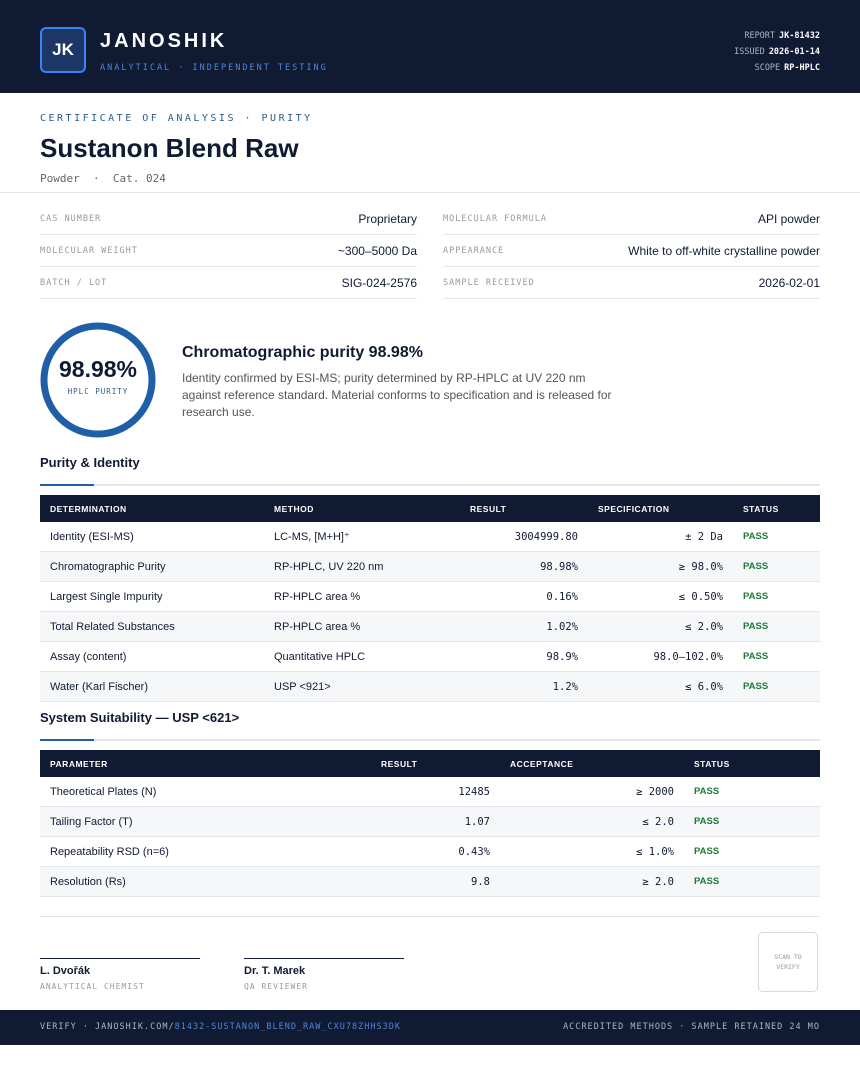 Image resolution: width=860 pixels, height=1073 pixels. What do you see at coordinates (799, 36) in the screenshot?
I see `meta-value: JK-81432` at bounding box center [799, 36].